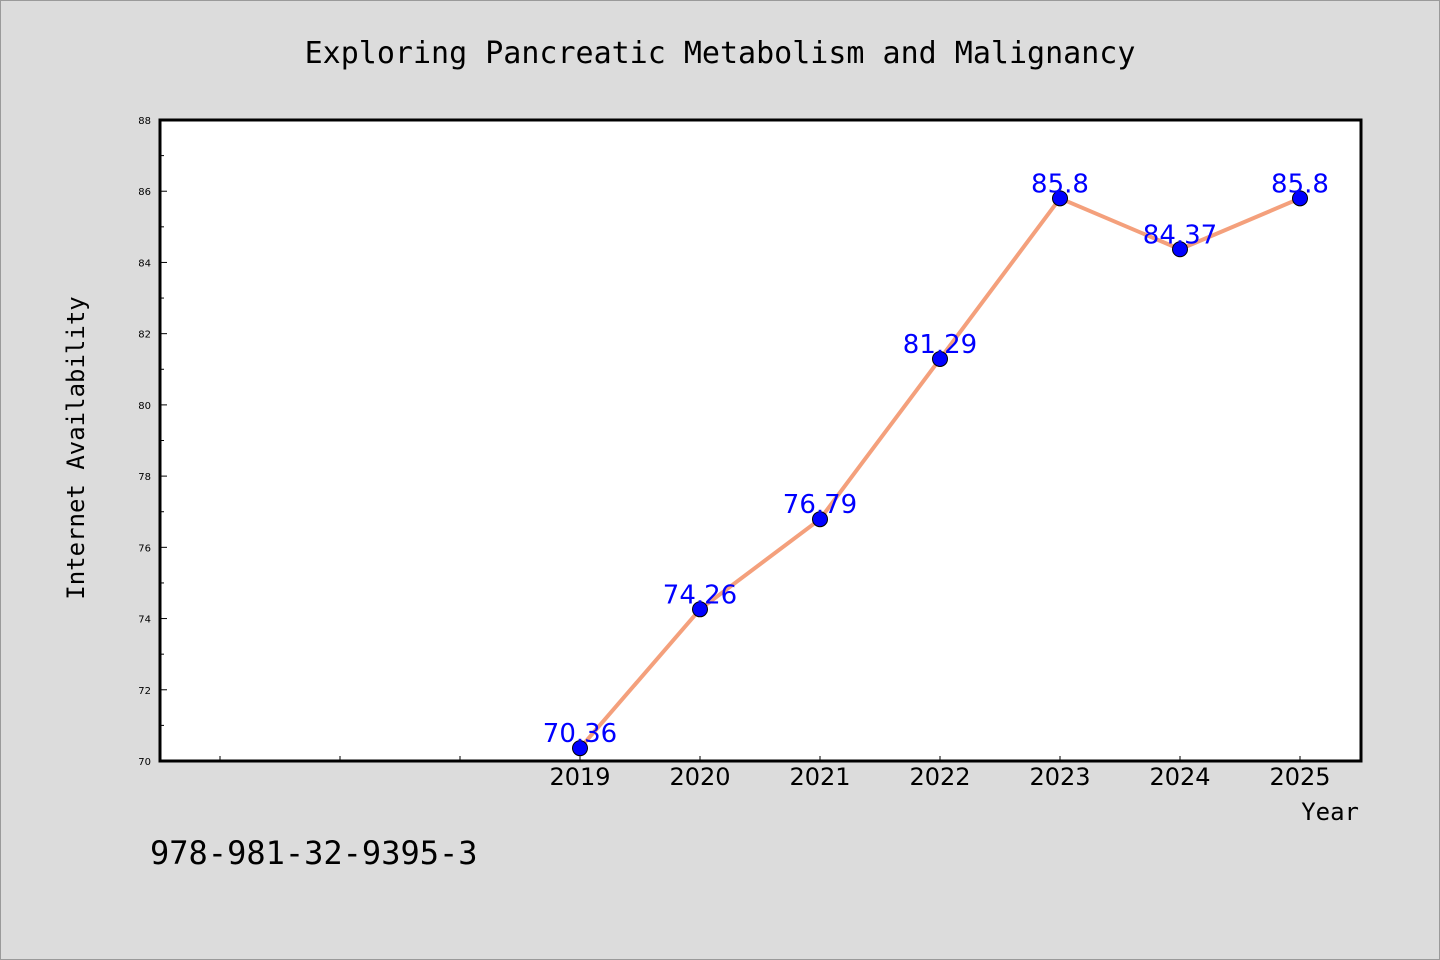 The width and height of the screenshot is (1440, 960). What do you see at coordinates (76, 447) in the screenshot?
I see `y-axis-label: Internet Availability` at bounding box center [76, 447].